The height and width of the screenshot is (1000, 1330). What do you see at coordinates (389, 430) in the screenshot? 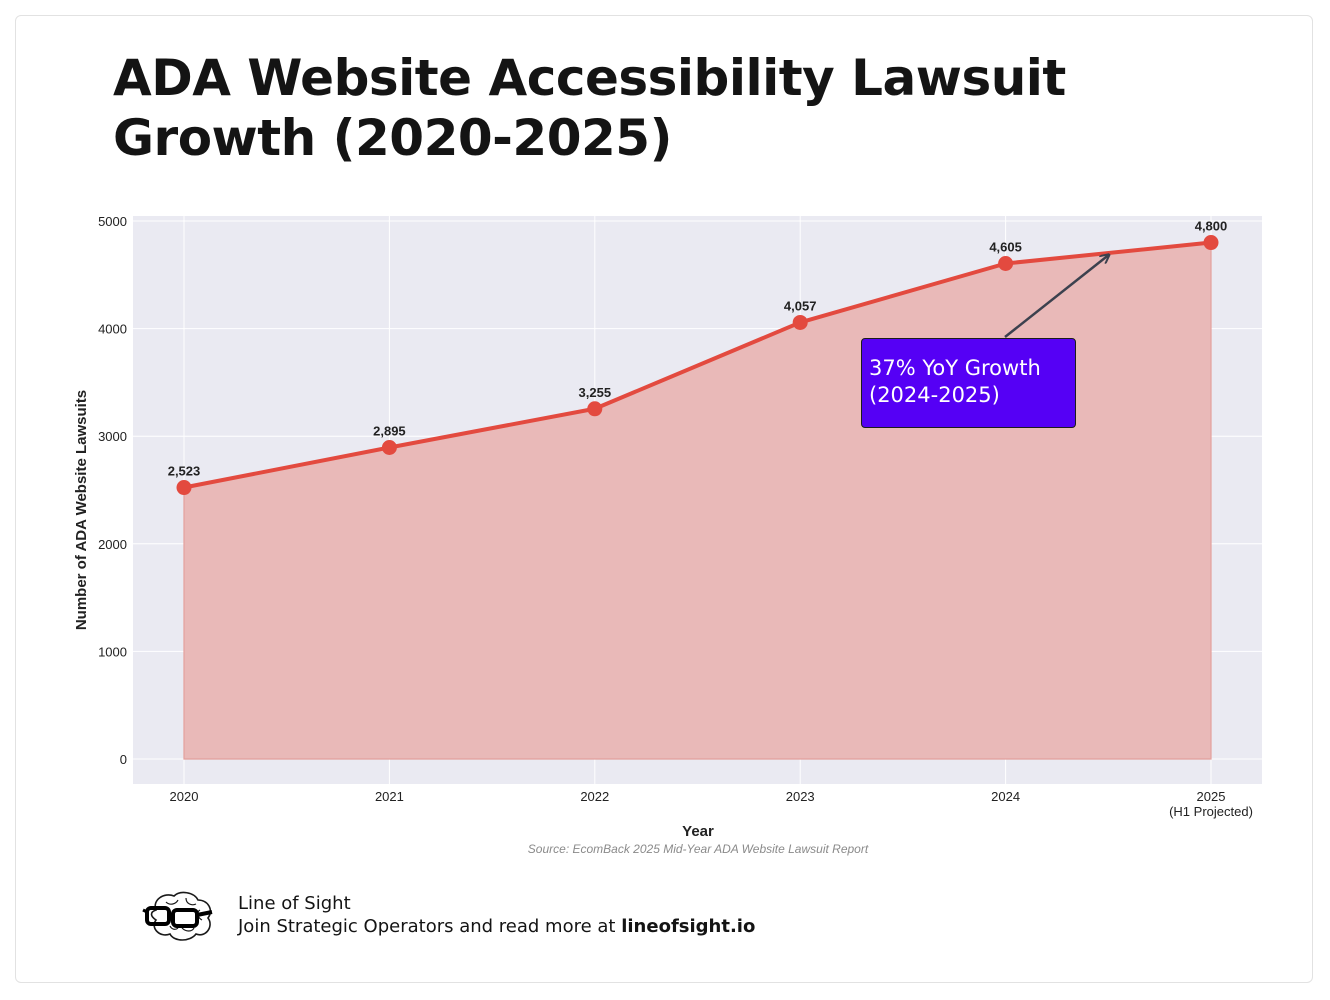
I see `data-label-2021: 2,895` at bounding box center [389, 430].